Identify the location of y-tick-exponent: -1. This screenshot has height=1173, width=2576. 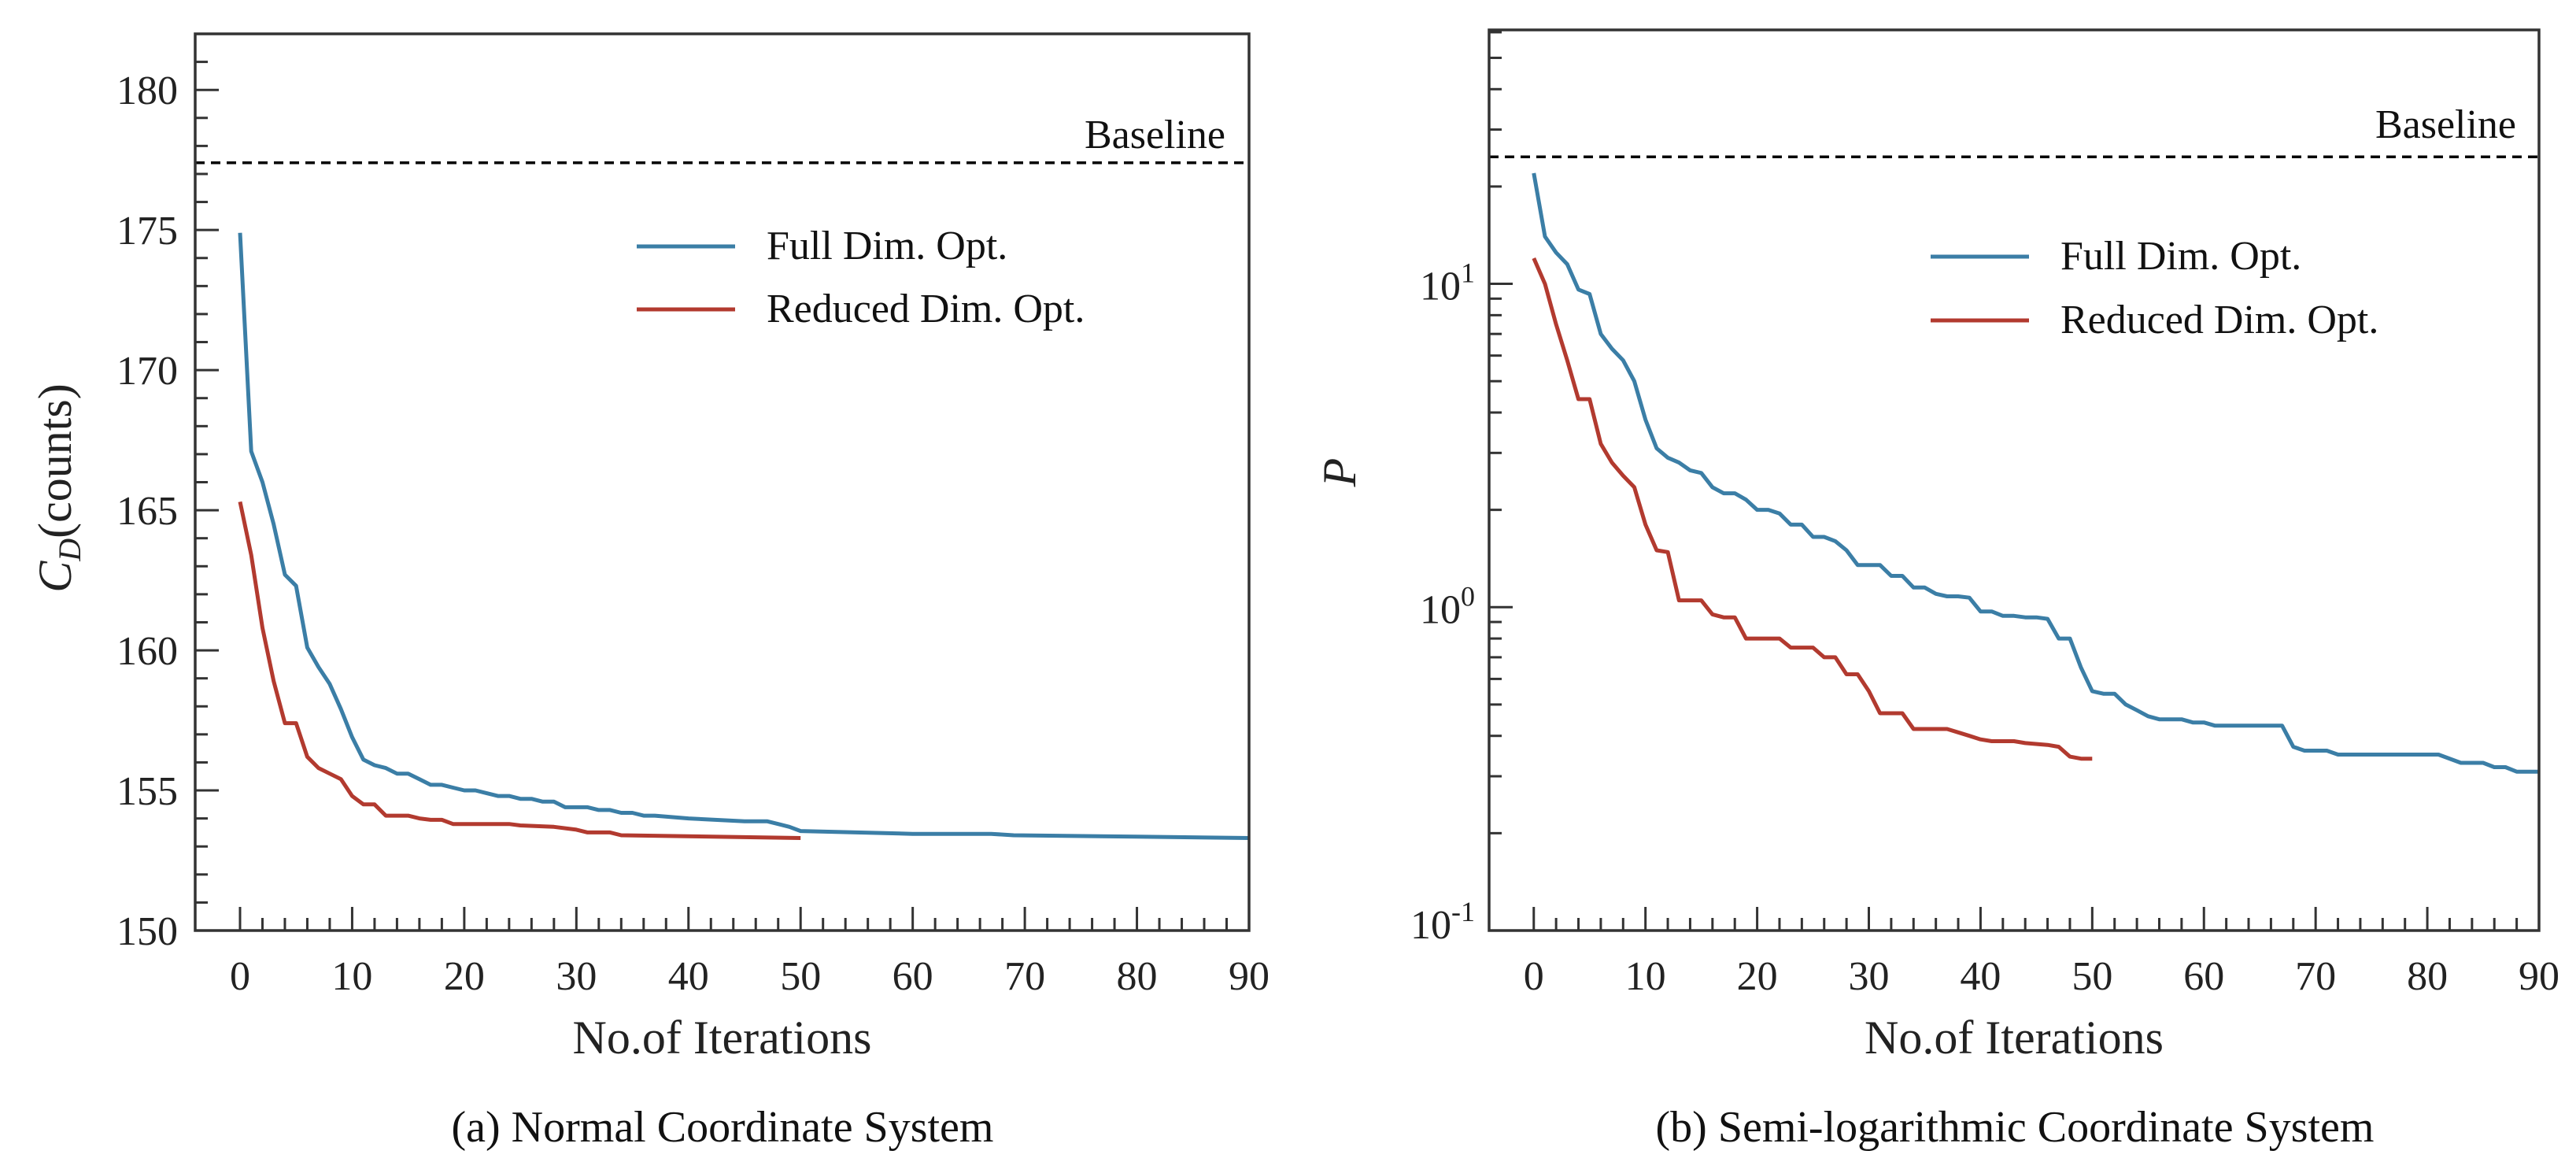
(1463, 911).